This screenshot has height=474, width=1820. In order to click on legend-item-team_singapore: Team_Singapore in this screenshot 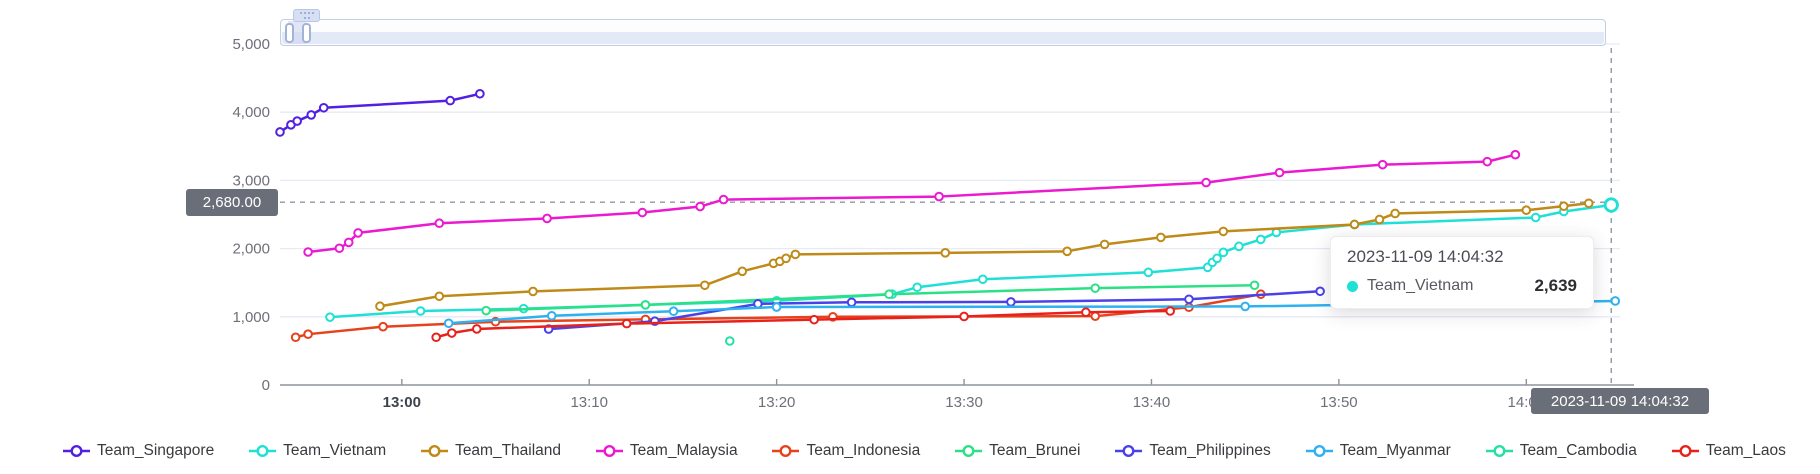, I will do `click(138, 451)`.